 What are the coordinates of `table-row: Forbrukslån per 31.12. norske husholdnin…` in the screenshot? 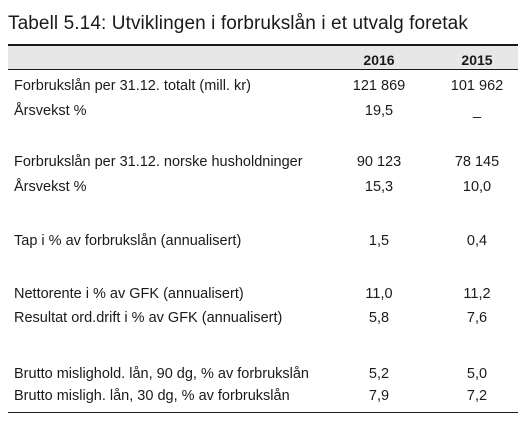 It's located at (263, 164).